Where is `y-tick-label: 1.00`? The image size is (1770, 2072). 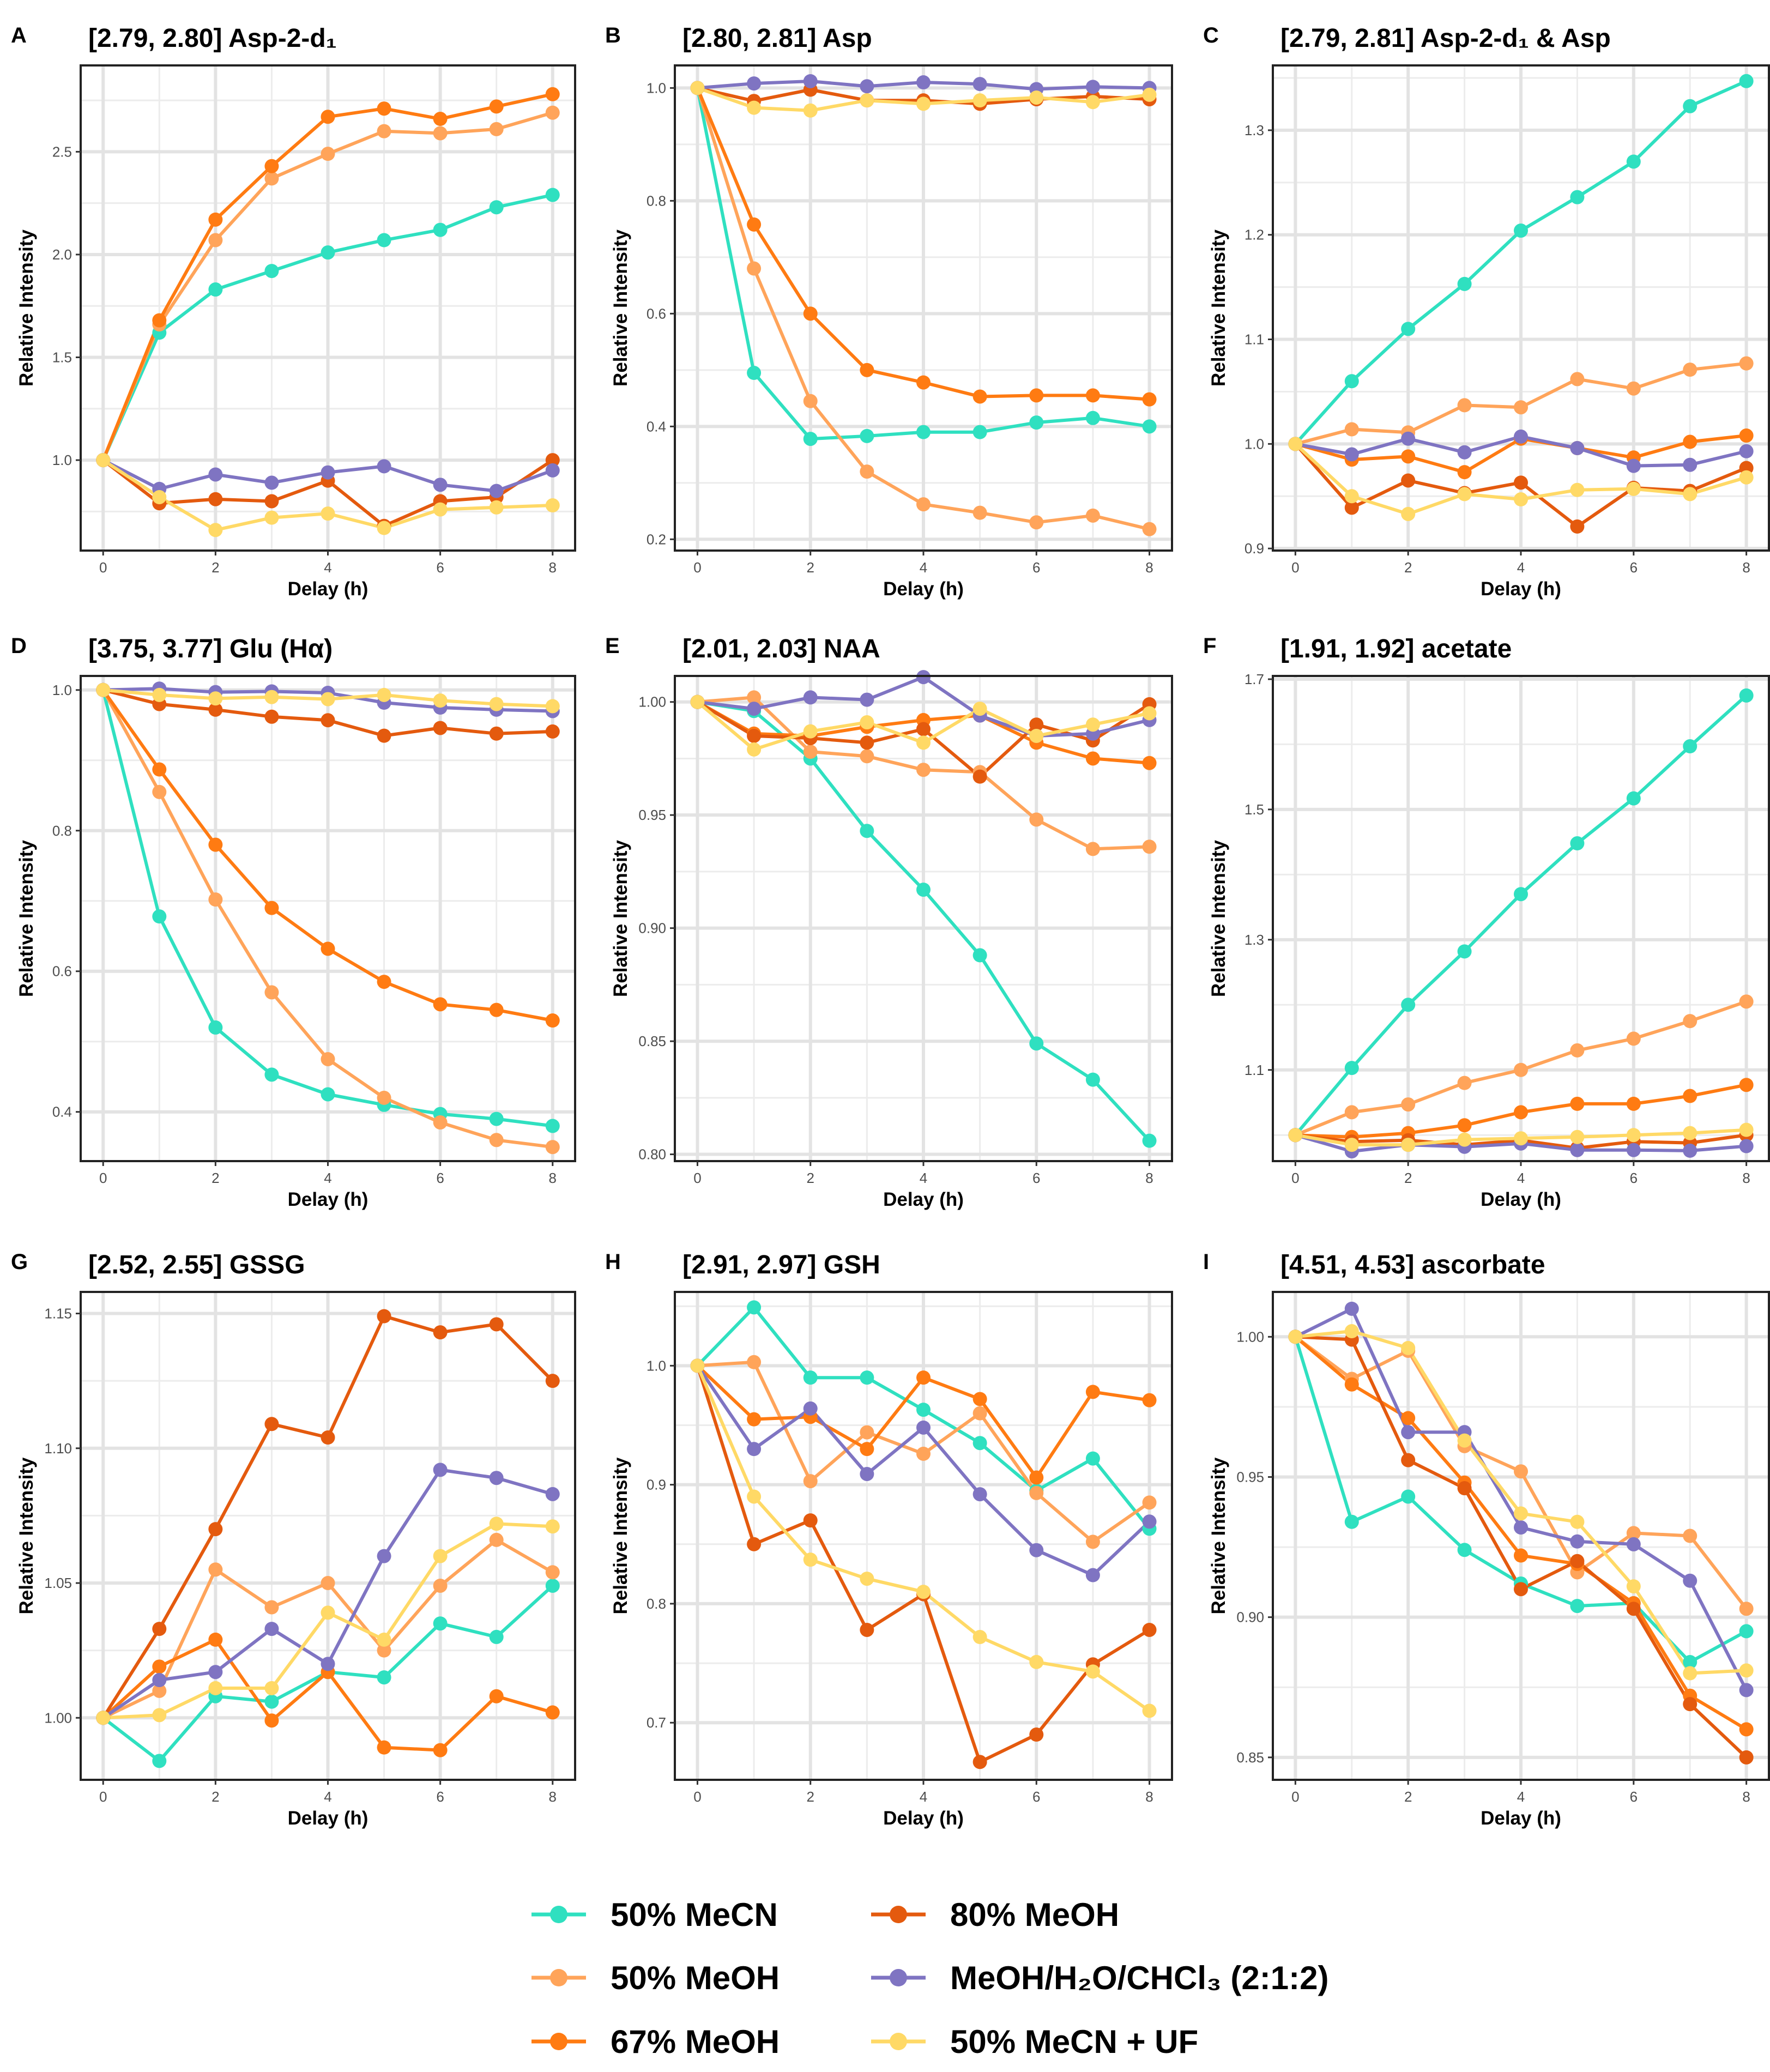
y-tick-label: 1.00 is located at coordinates (58, 1718).